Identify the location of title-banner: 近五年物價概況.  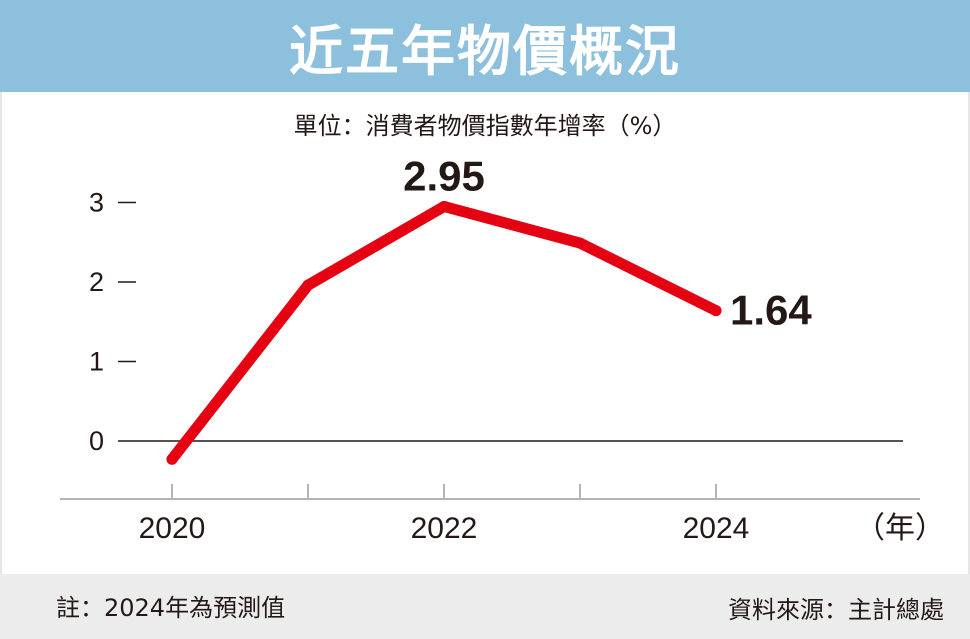
(485, 46).